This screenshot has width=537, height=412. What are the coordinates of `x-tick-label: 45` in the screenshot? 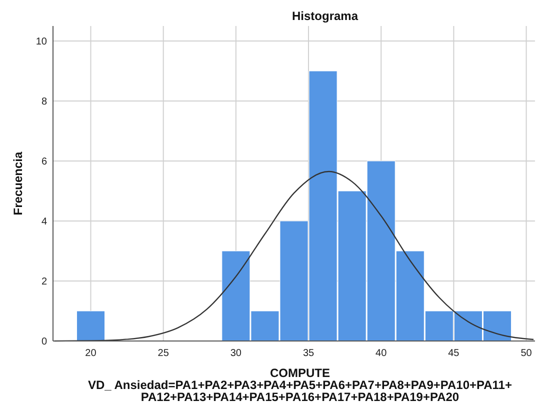 It's located at (454, 353).